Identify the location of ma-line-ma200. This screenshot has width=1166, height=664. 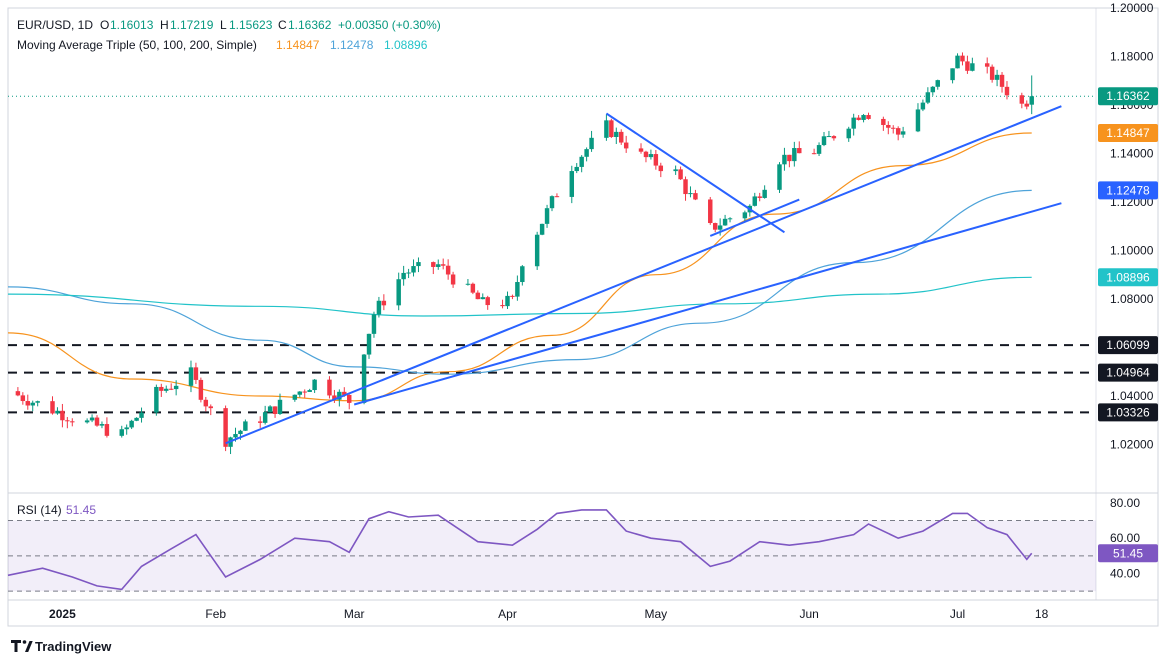
(519, 296).